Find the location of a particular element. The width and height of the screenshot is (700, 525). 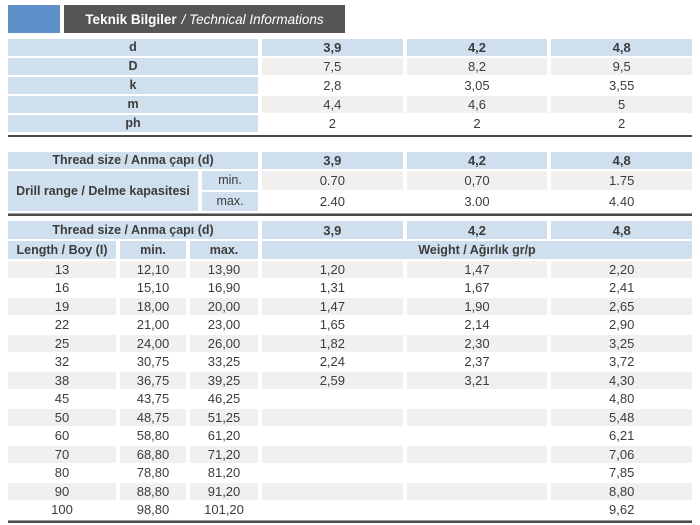

max-value: 61,20 is located at coordinates (224, 436).